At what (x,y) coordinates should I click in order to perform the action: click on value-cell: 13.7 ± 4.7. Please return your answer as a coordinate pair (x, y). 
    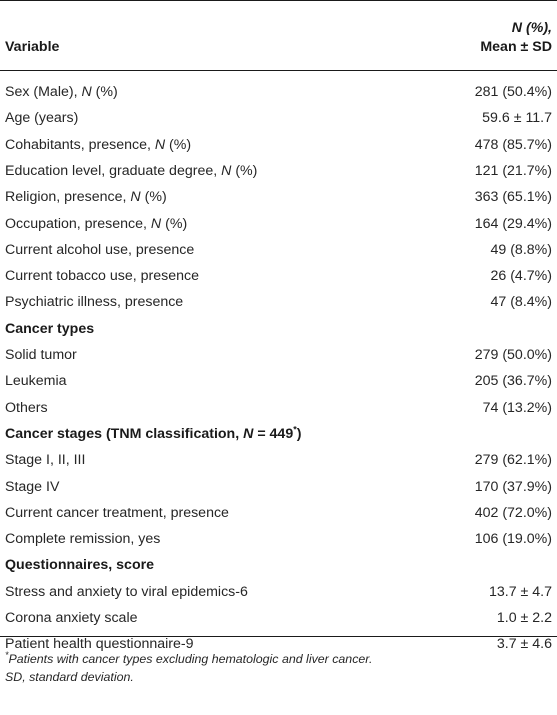
    Looking at the image, I should click on (520, 591).